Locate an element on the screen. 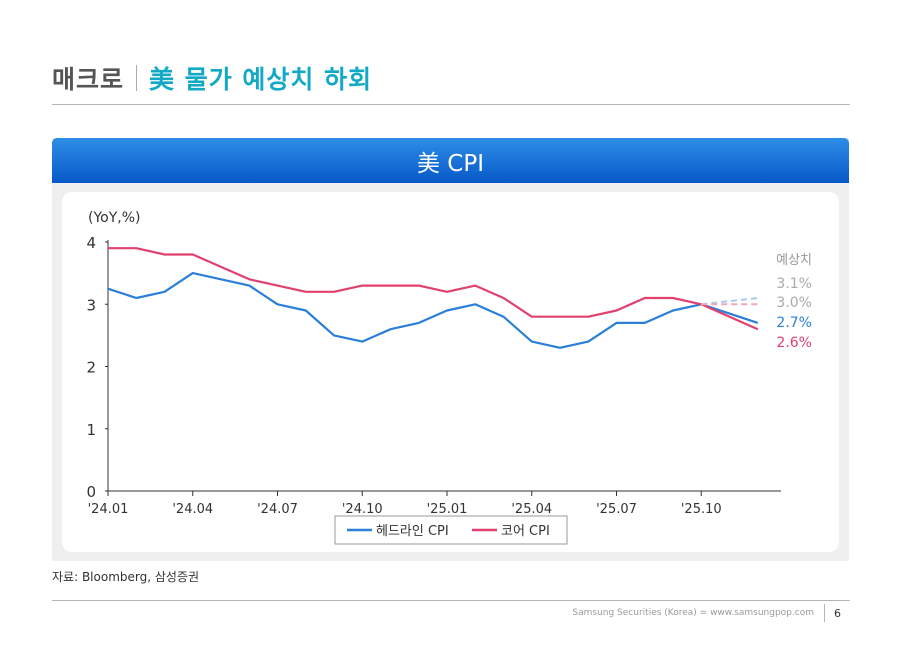 Image resolution: width=900 pixels, height=648 pixels. legend-box is located at coordinates (451, 530).